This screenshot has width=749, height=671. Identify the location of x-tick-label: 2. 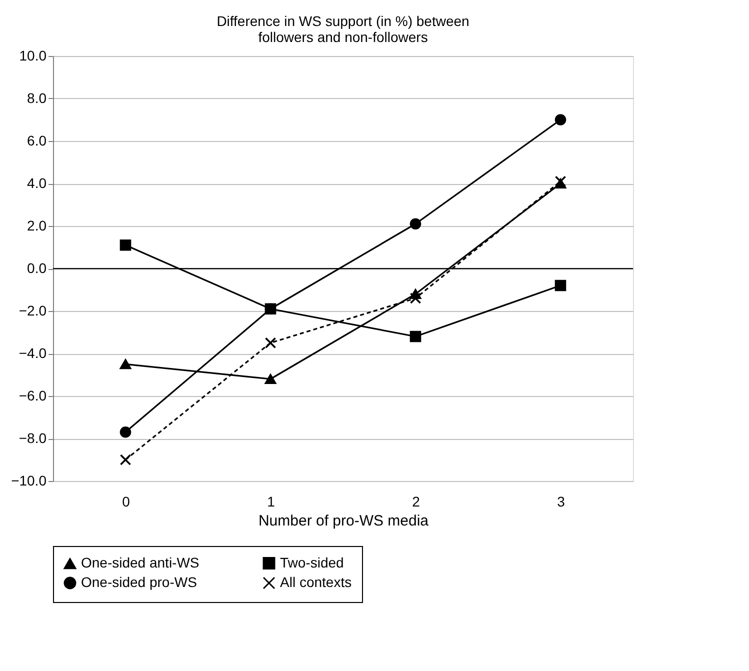
(416, 502).